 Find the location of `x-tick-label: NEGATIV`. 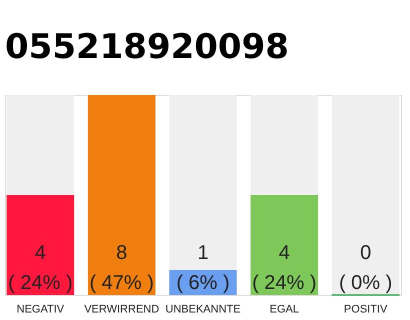

x-tick-label: NEGATIV is located at coordinates (40, 310).